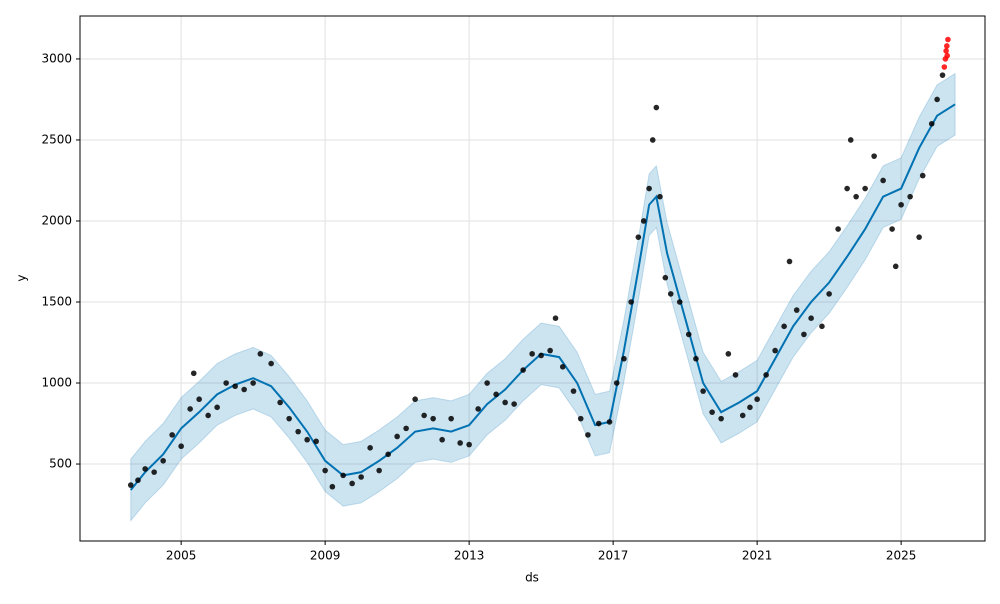 The height and width of the screenshot is (604, 1000). What do you see at coordinates (22, 277) in the screenshot?
I see `y-axis-label: y` at bounding box center [22, 277].